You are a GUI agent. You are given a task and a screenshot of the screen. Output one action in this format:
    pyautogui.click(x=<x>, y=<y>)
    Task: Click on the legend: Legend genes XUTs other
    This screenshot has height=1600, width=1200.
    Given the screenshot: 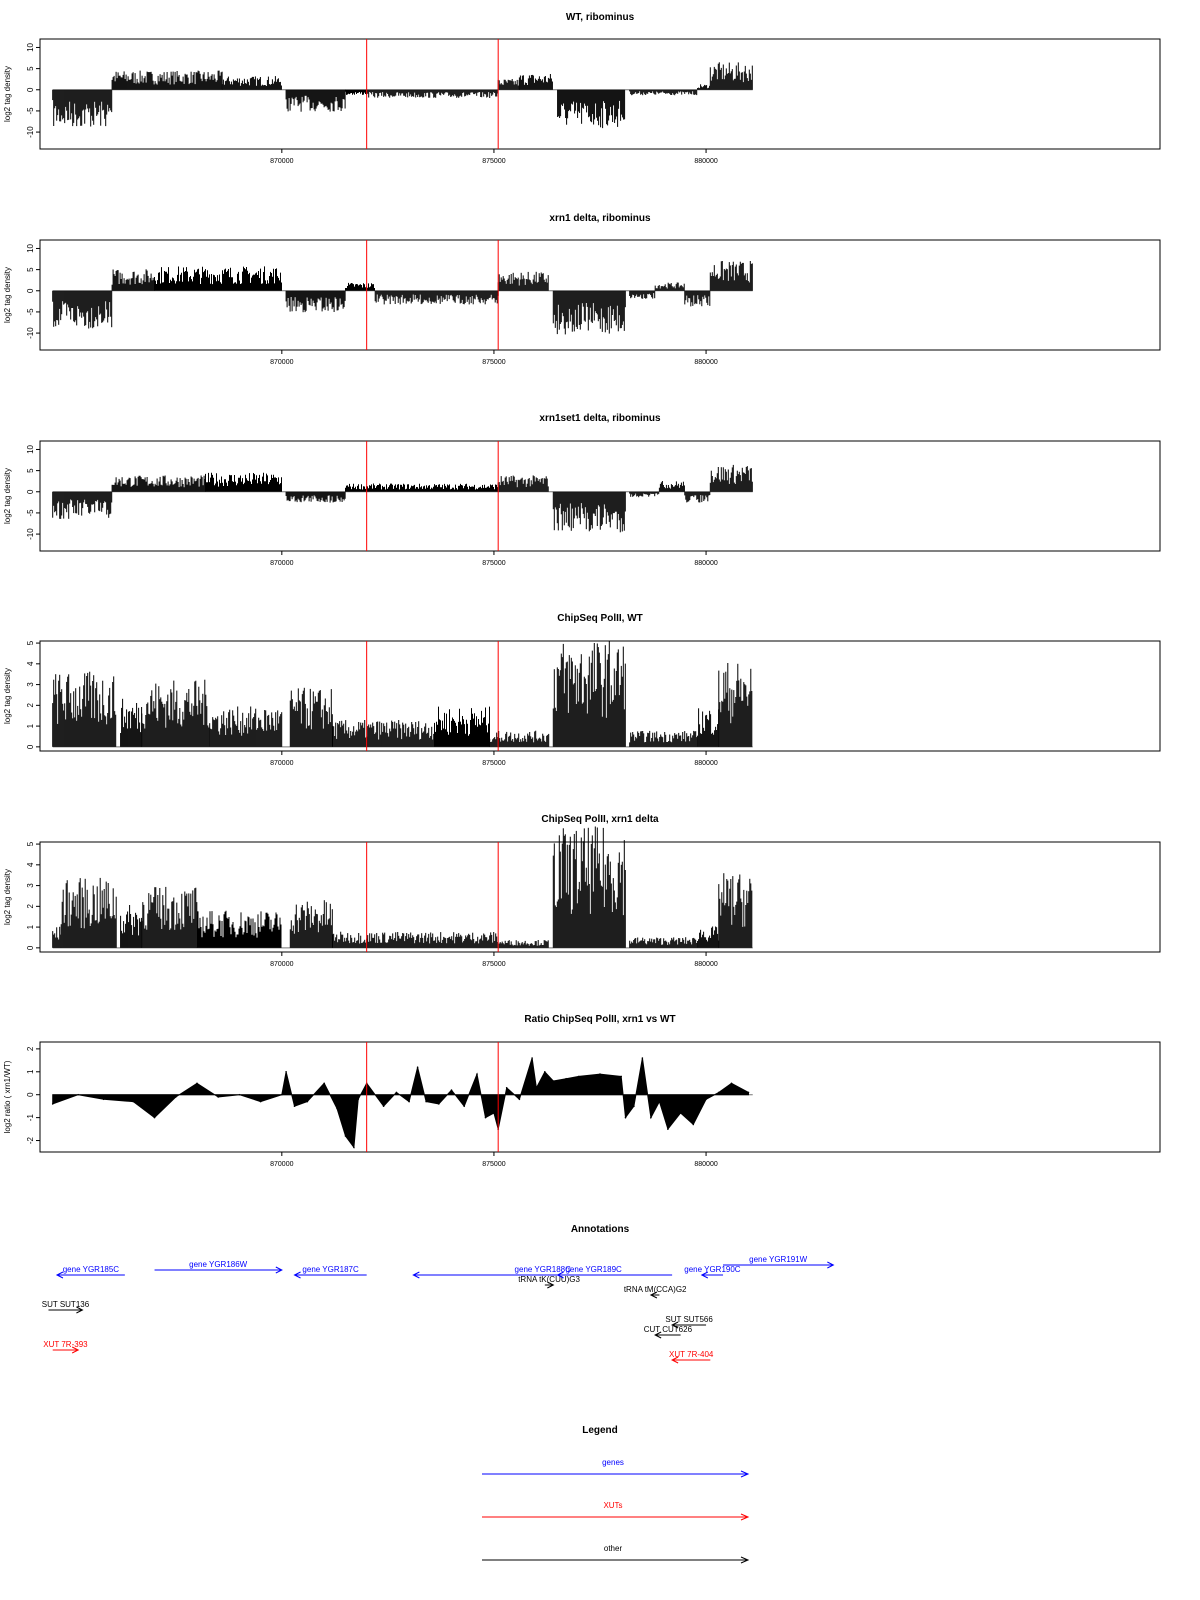 What is the action you would take?
    pyautogui.click(x=616, y=1494)
    